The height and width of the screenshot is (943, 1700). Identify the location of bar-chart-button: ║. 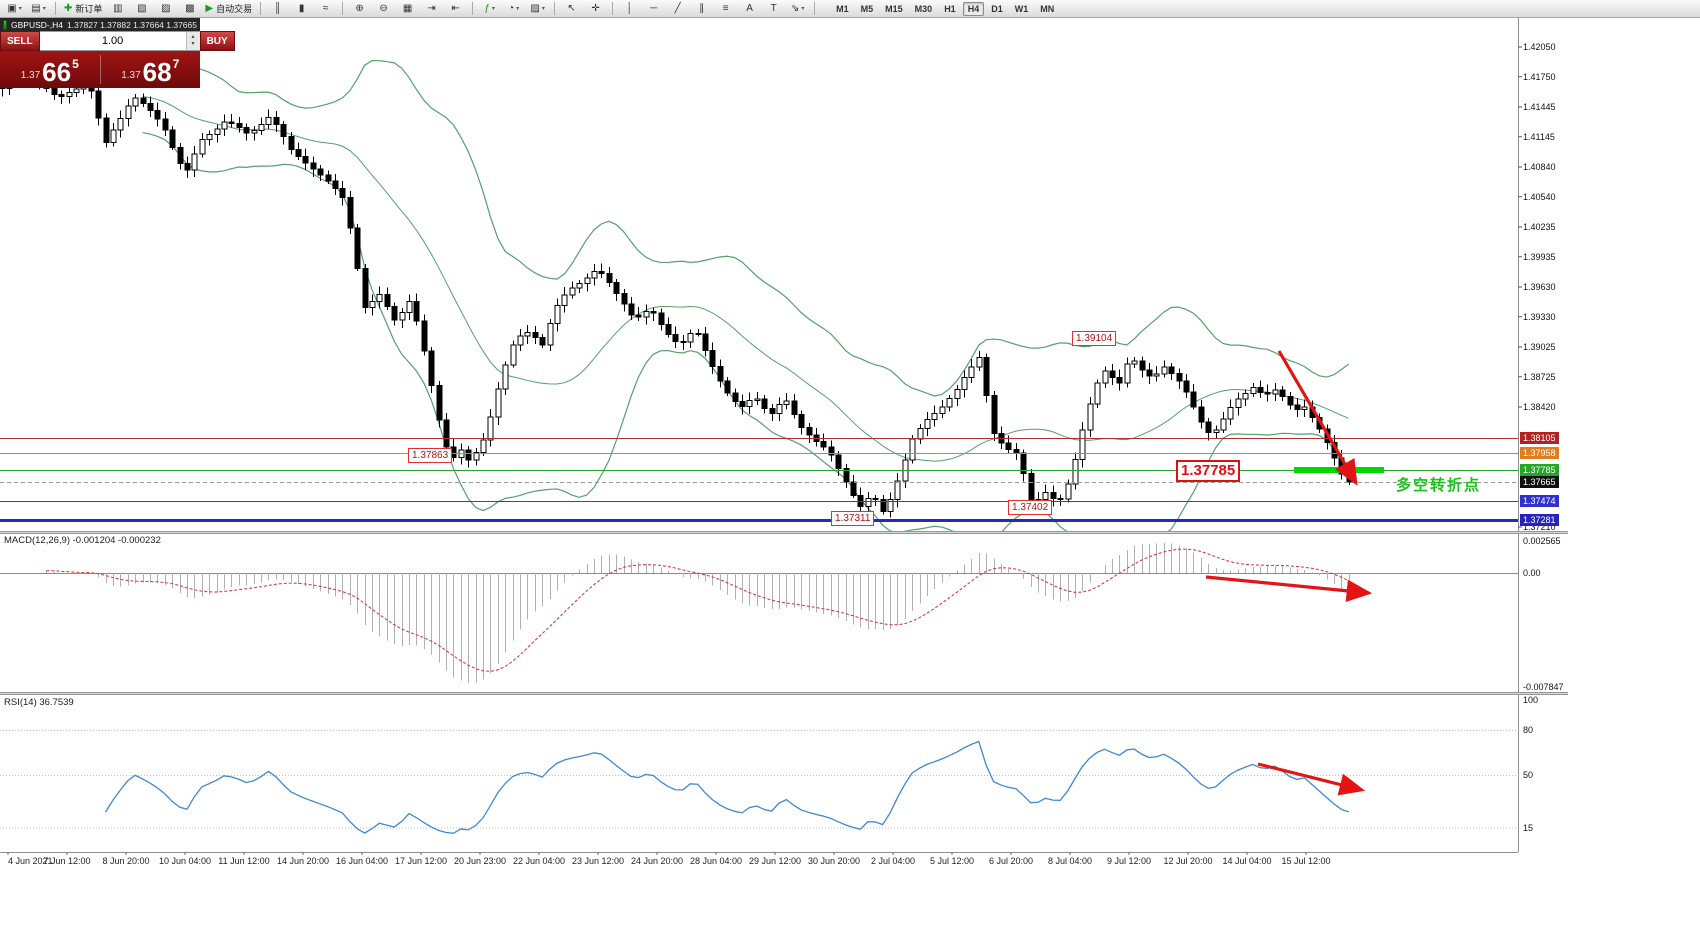
(277, 8).